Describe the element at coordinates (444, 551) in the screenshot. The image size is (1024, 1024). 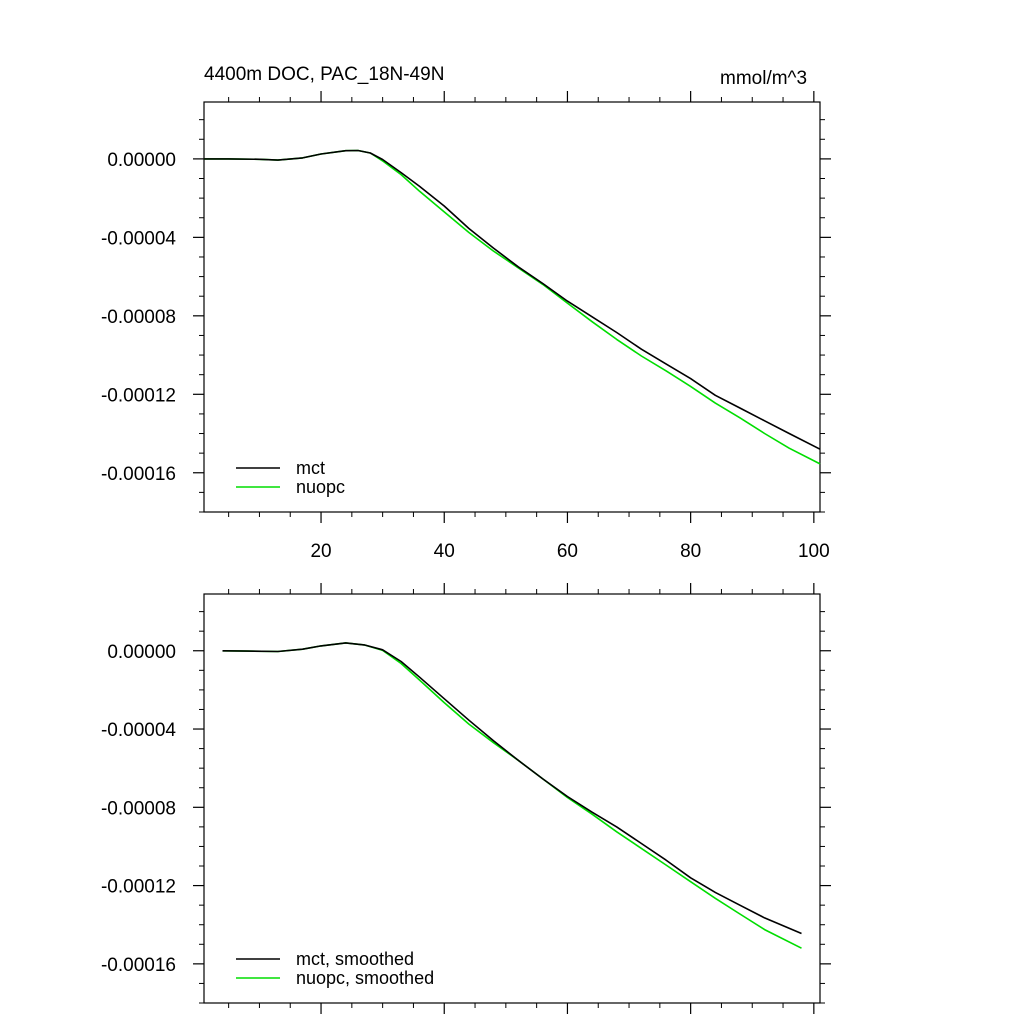
I see `x-tick-label: 40` at that location.